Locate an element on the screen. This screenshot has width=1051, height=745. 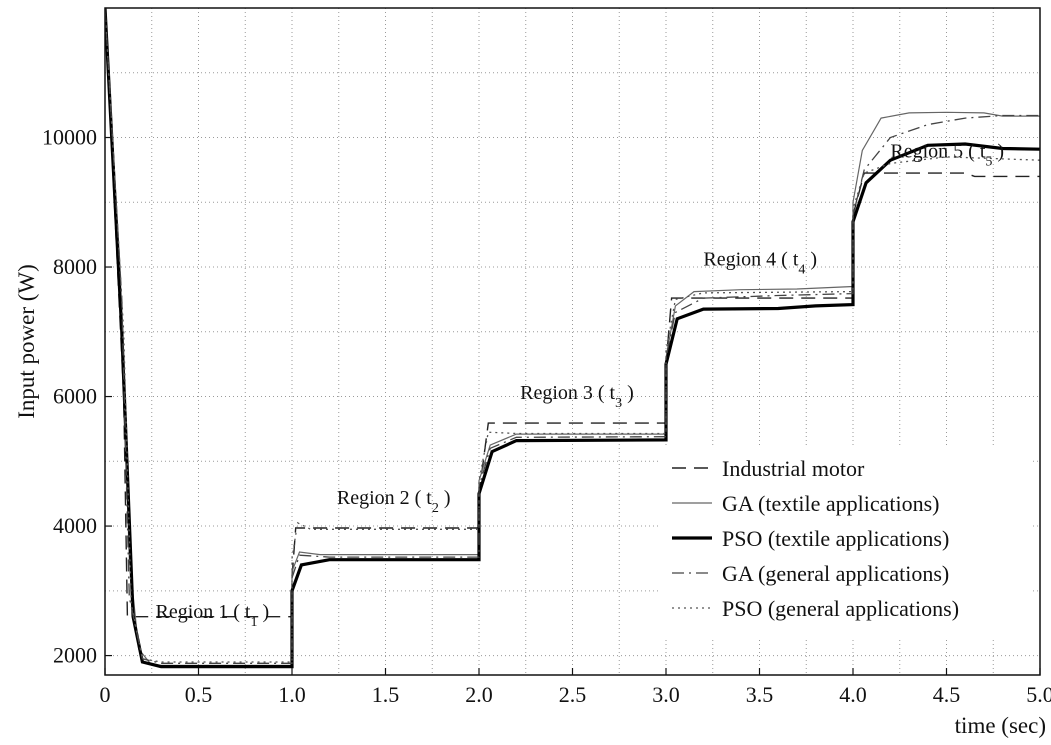
y-tick-label: 4000 is located at coordinates (75, 525).